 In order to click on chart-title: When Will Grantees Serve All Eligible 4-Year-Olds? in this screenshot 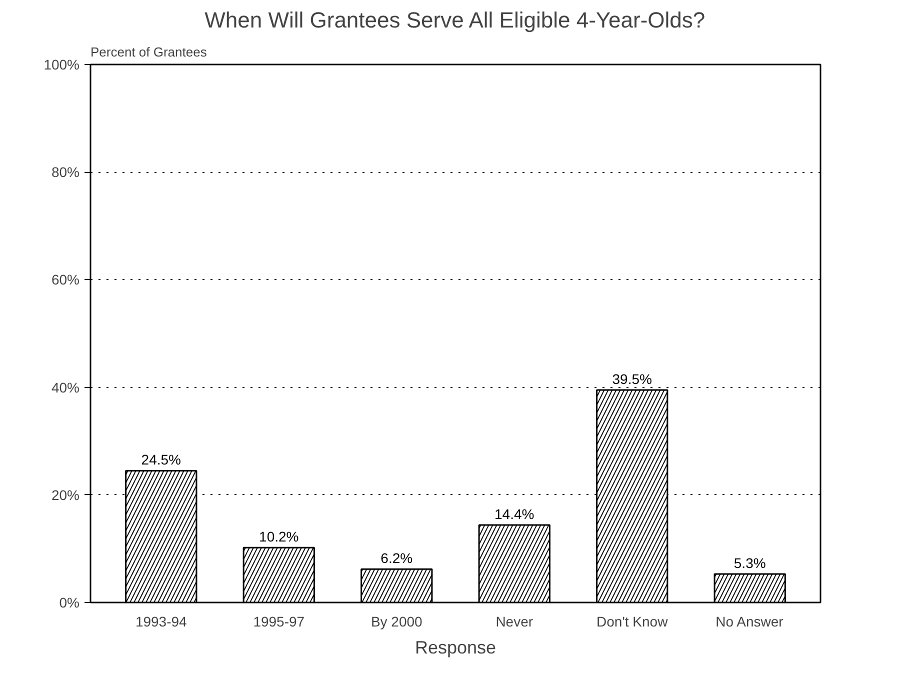, I will do `click(455, 20)`.